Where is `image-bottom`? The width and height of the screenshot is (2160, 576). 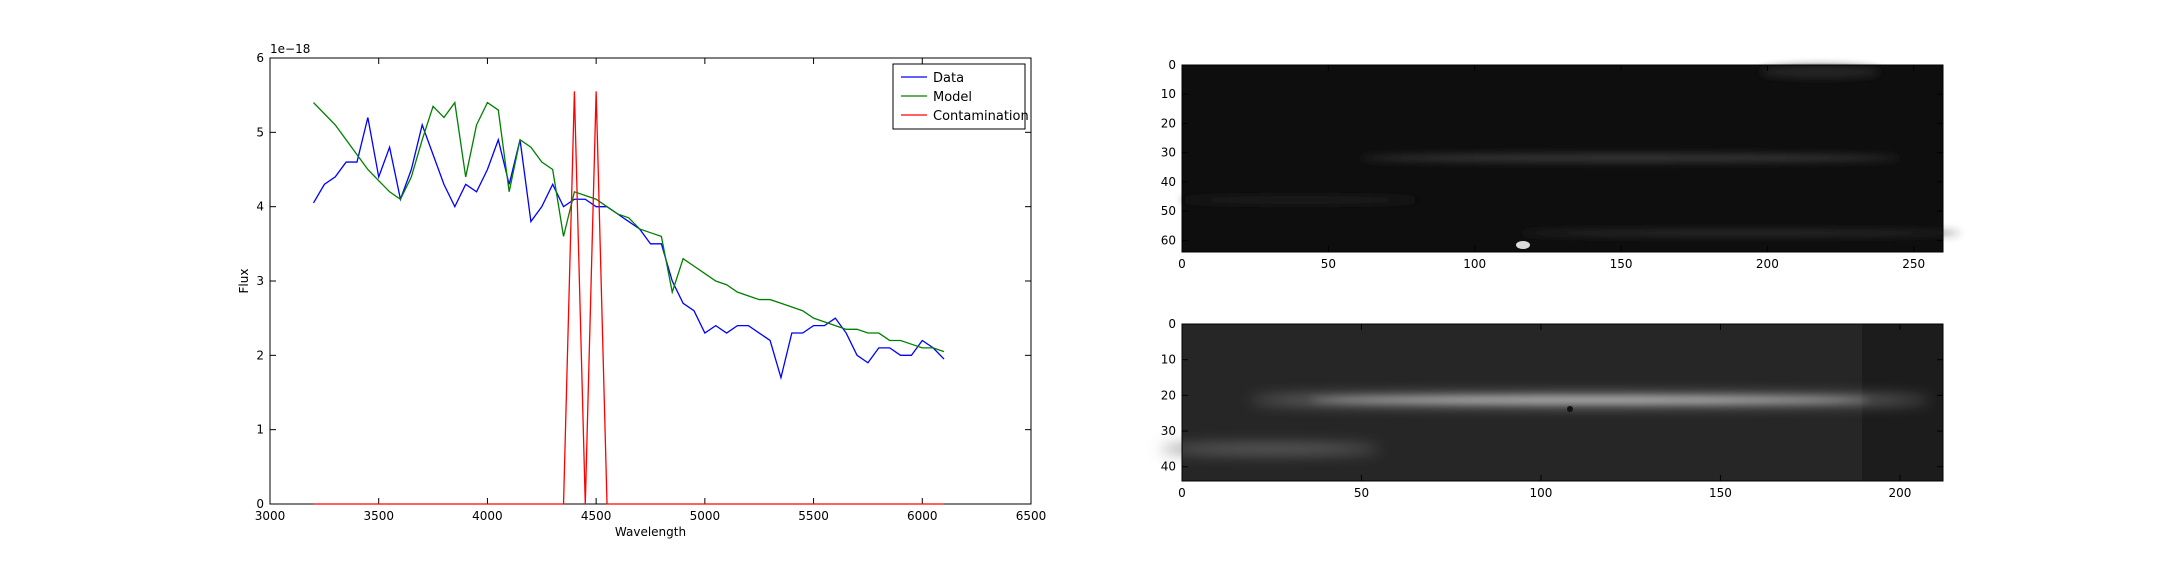 image-bottom is located at coordinates (1551, 402).